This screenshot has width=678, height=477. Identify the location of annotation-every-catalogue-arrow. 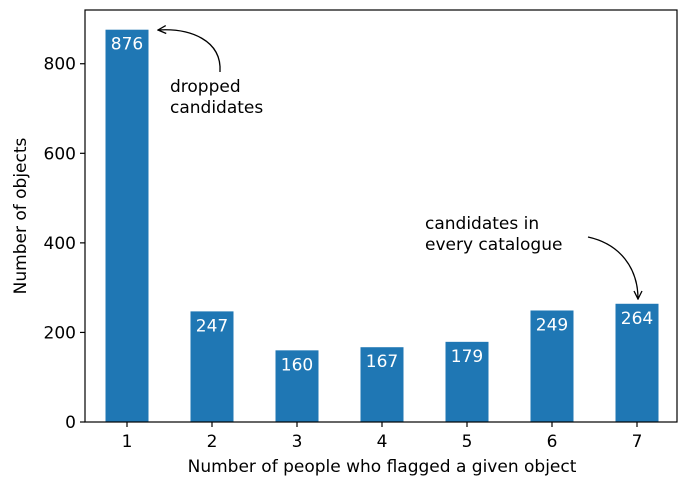
(612, 267).